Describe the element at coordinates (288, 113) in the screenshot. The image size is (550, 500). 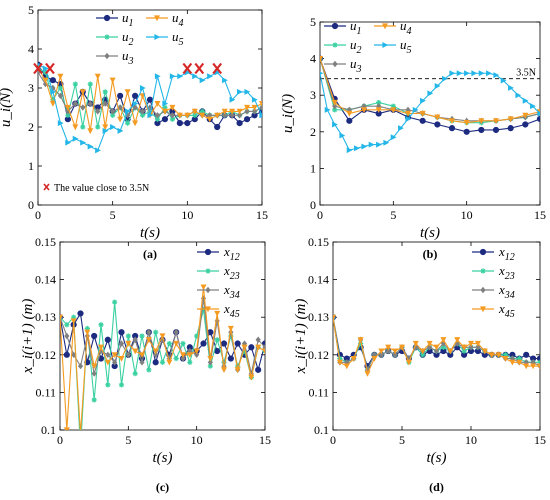
I see `y-axis-label: u_i(N)` at that location.